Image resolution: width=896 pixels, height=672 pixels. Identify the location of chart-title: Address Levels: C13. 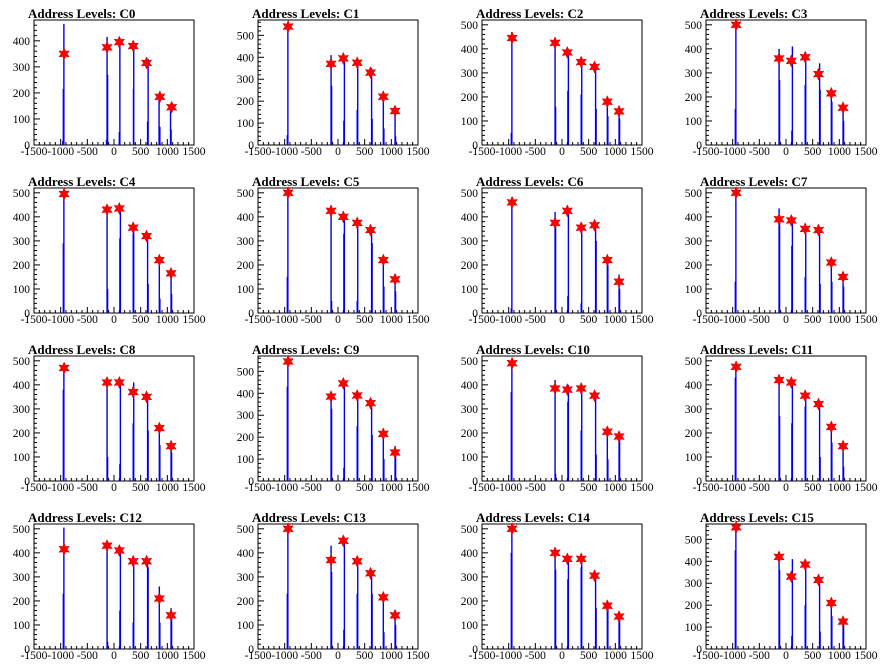
(309, 517).